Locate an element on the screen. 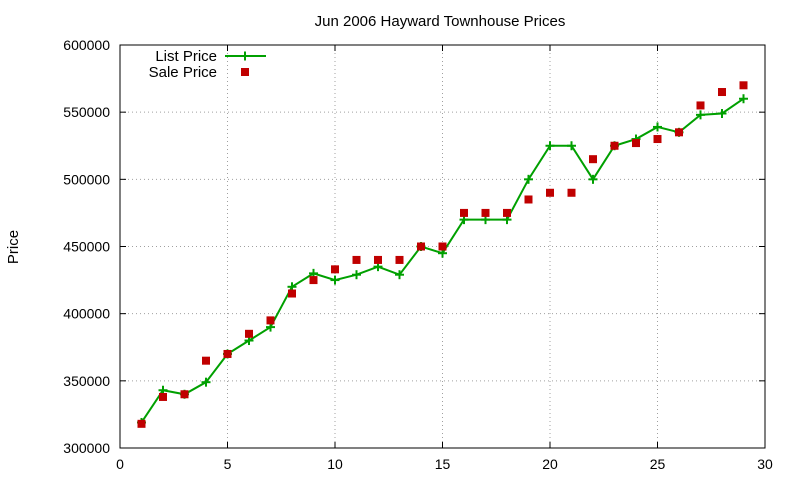 This screenshot has width=800, height=480. legend-swatch-sale-price is located at coordinates (245, 72).